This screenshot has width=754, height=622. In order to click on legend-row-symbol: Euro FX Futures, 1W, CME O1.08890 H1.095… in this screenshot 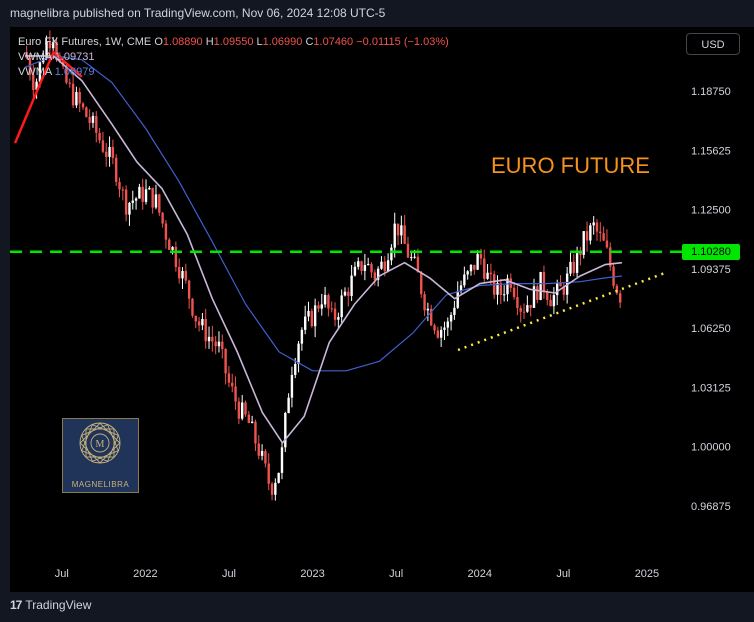, I will do `click(233, 42)`.